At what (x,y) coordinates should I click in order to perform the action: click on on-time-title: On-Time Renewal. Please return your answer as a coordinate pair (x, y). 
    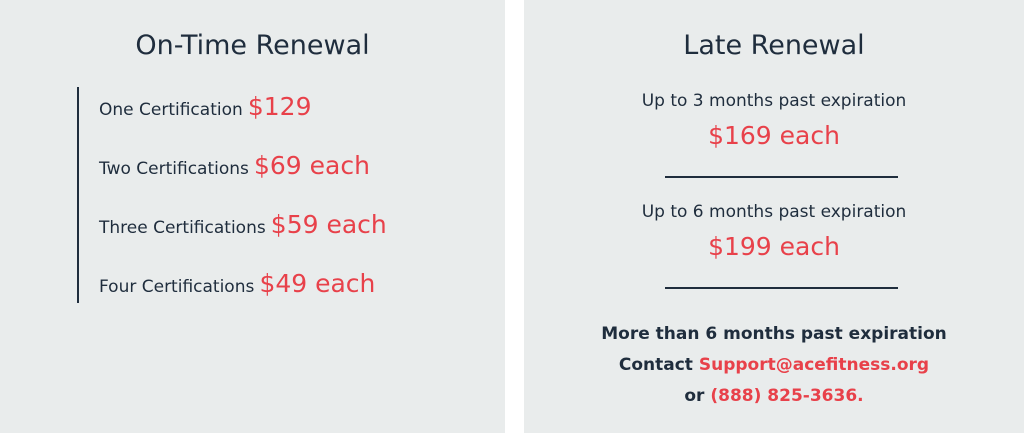
    Looking at the image, I should click on (252, 45).